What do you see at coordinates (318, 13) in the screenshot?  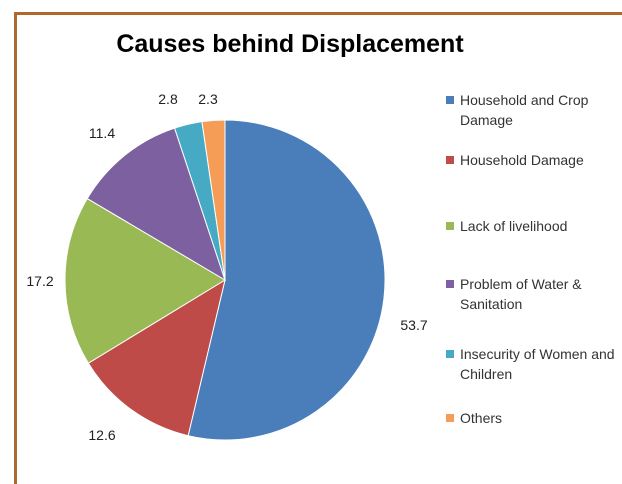 I see `frame-border-top` at bounding box center [318, 13].